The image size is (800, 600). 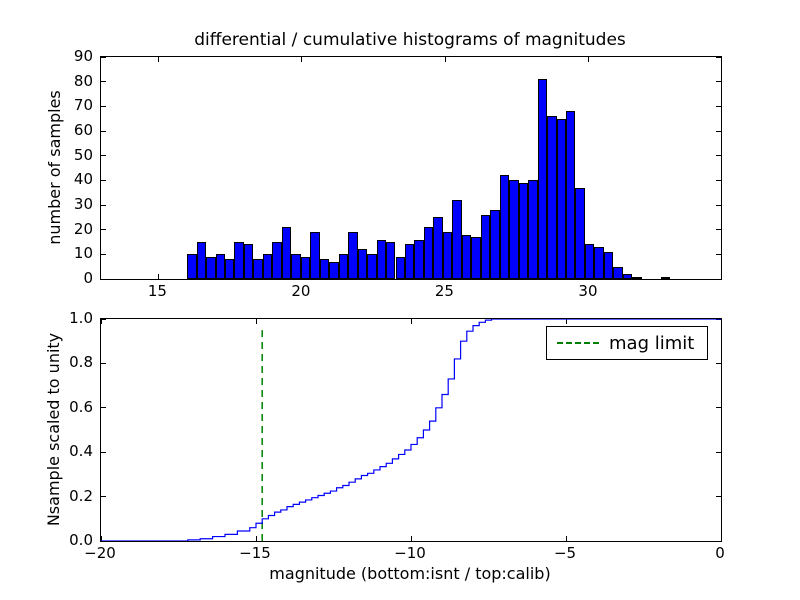 I want to click on tick-label: 0, so click(x=720, y=553).